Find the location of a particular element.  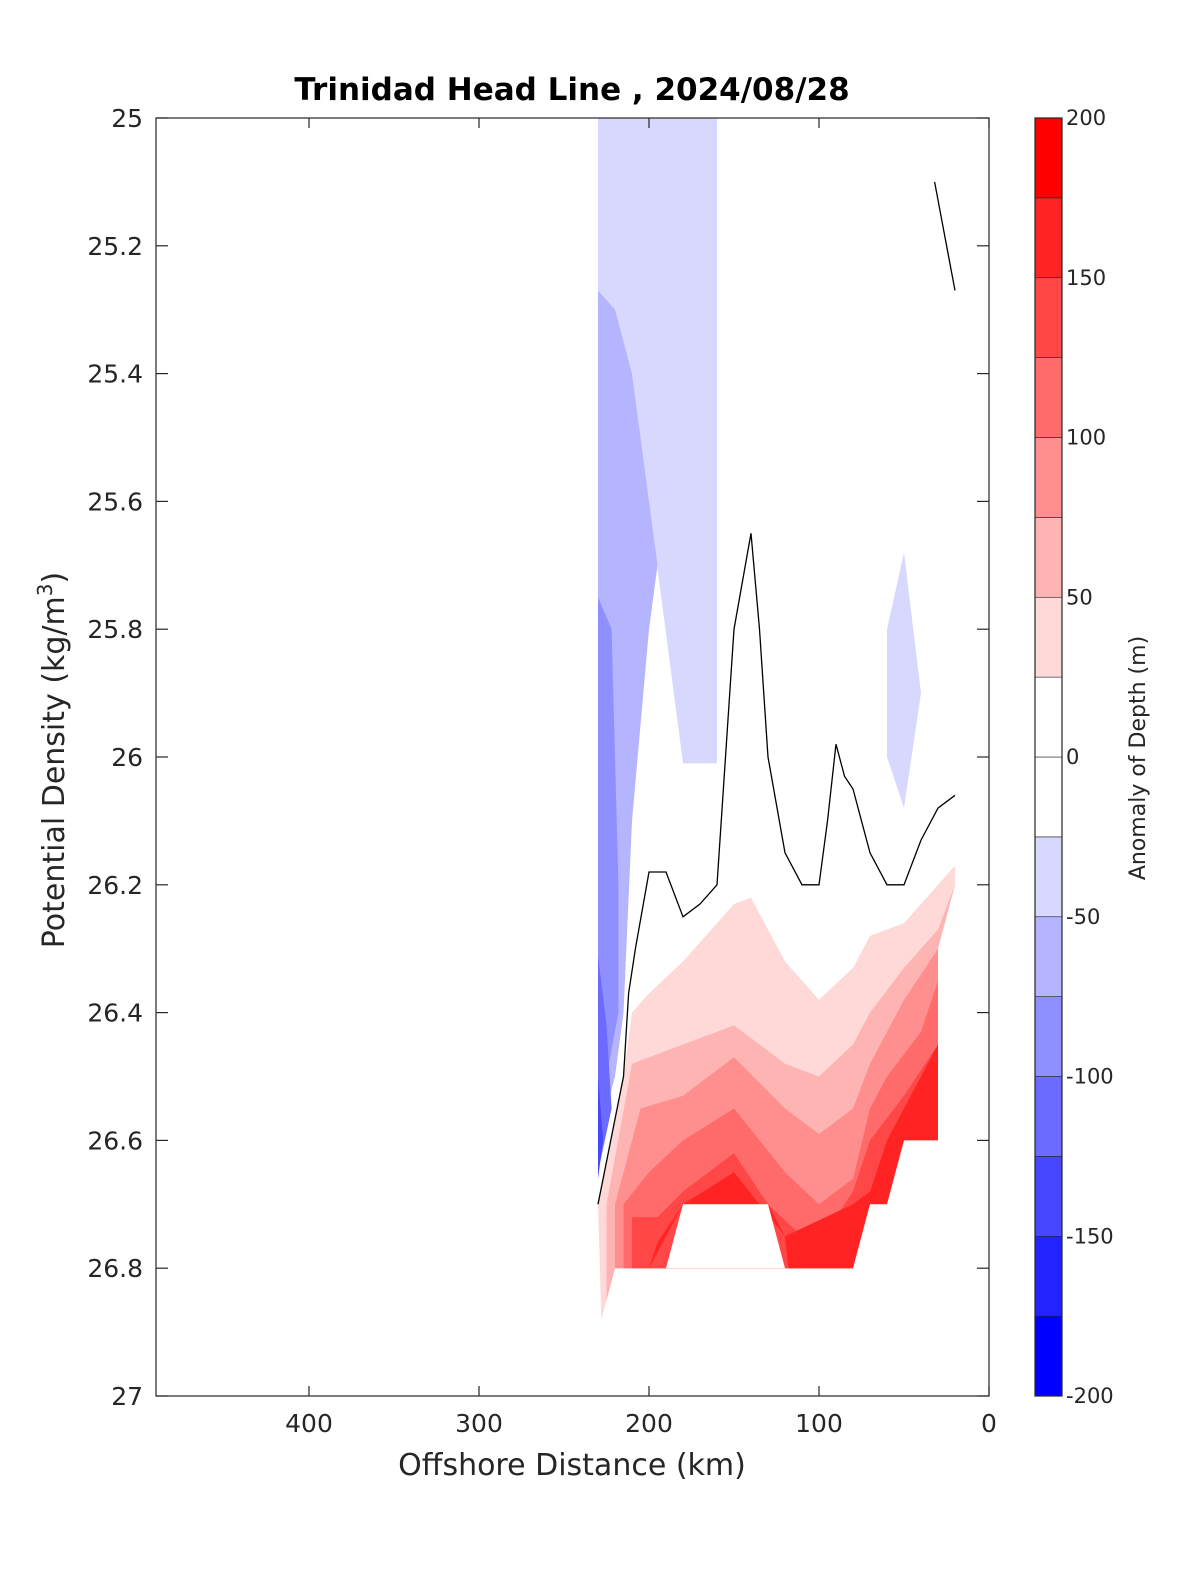

colorbar-tick-label--200: -200 is located at coordinates (1090, 1396).